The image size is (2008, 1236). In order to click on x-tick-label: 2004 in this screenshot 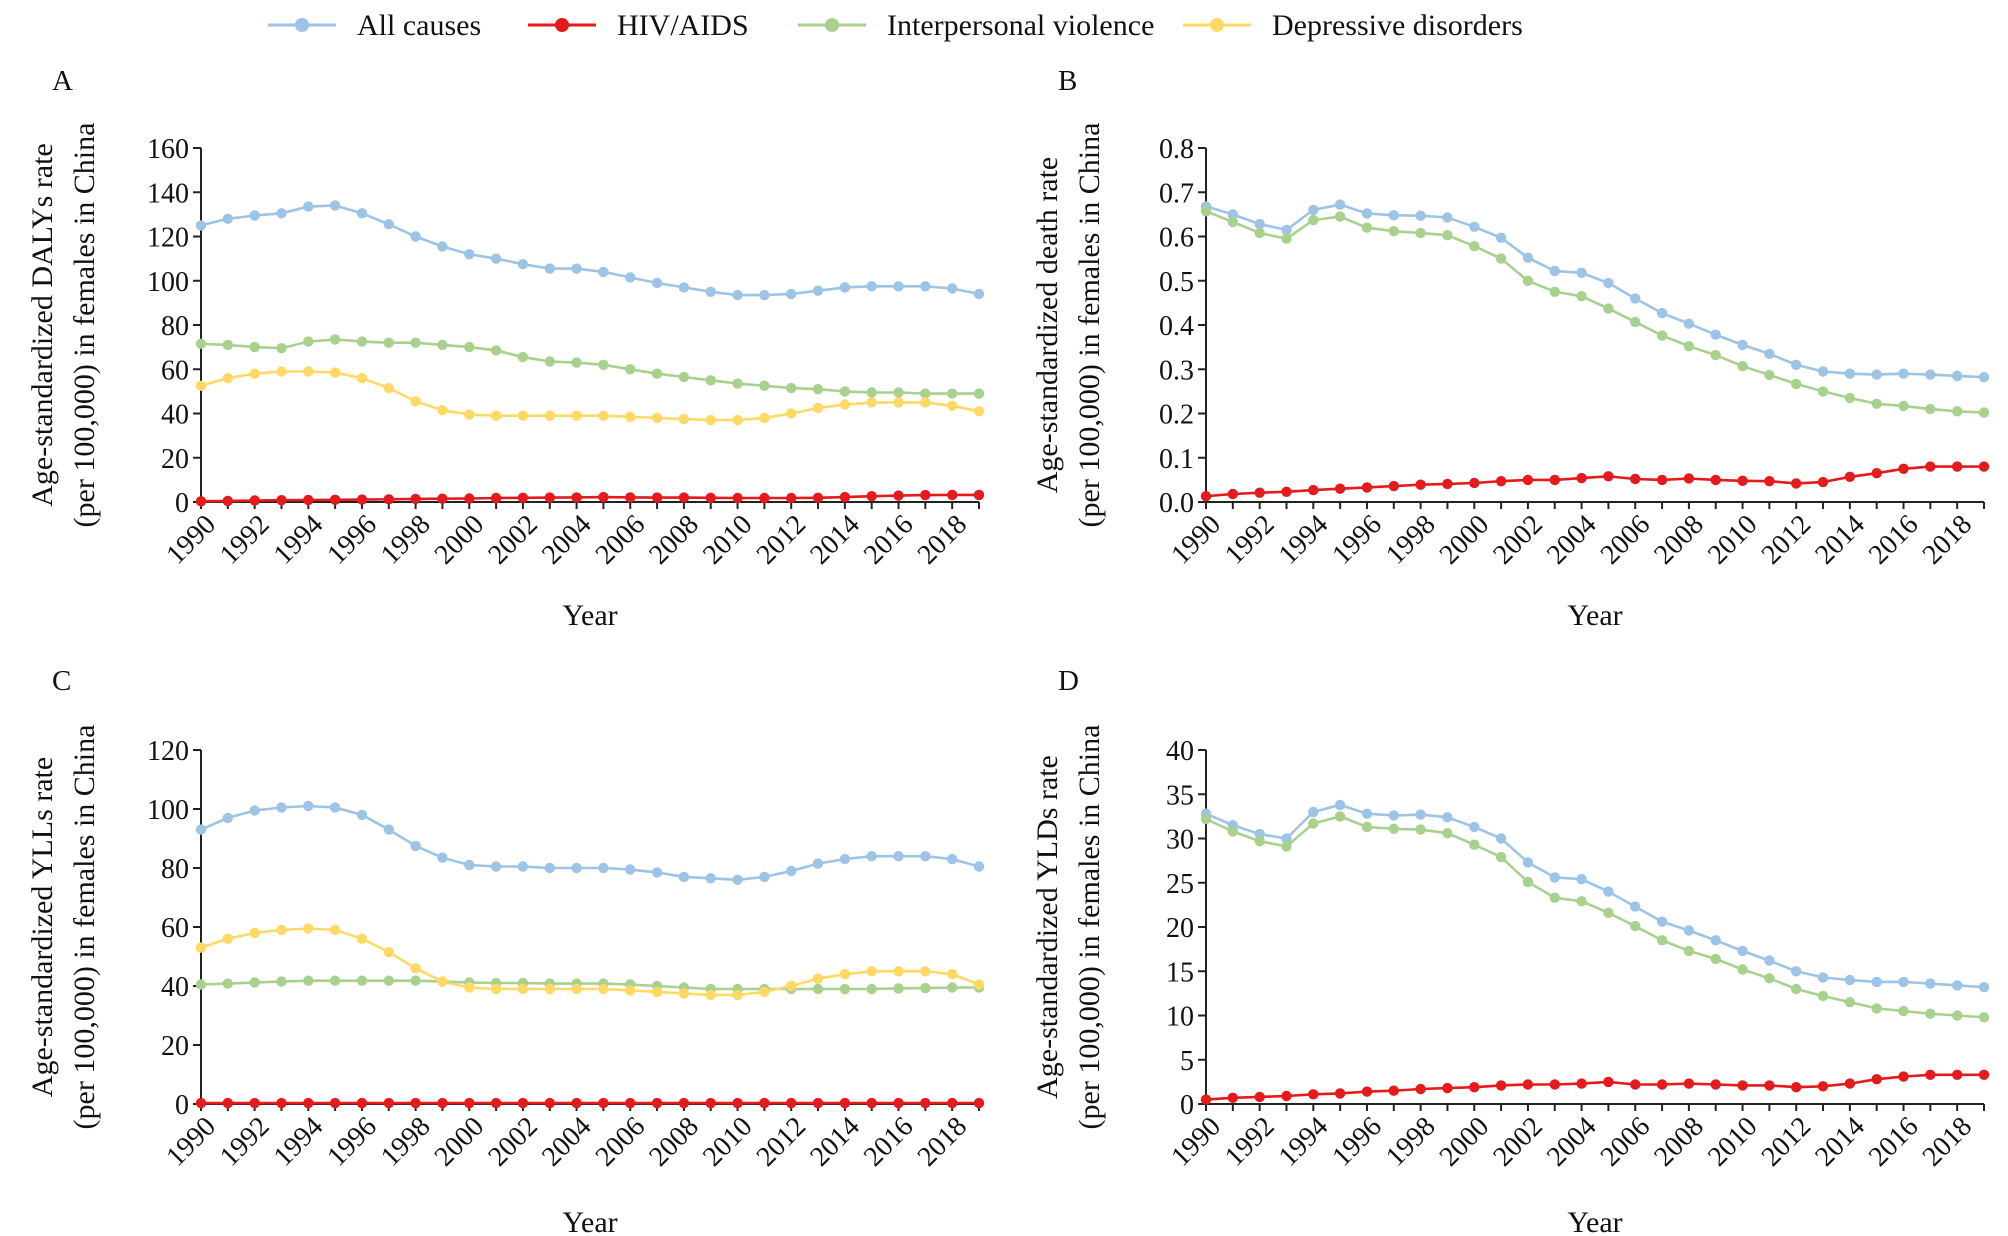, I will do `click(567, 540)`.